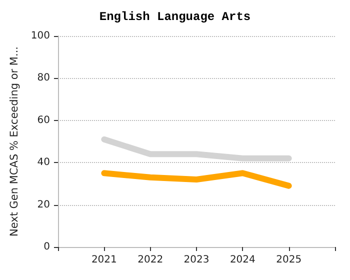 This screenshot has height=280, width=350. I want to click on x-tick-label: 2025, so click(289, 260).